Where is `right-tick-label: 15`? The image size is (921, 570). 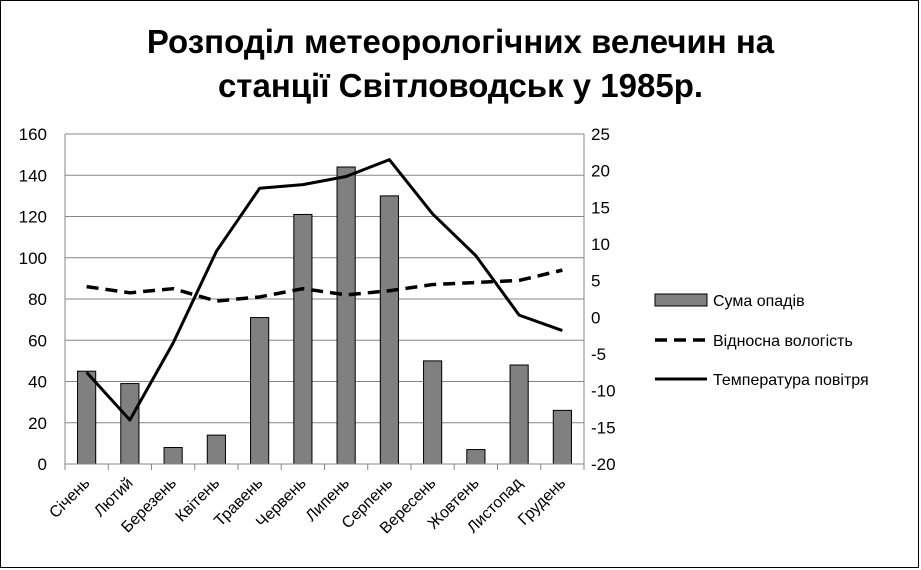
right-tick-label: 15 is located at coordinates (600, 207).